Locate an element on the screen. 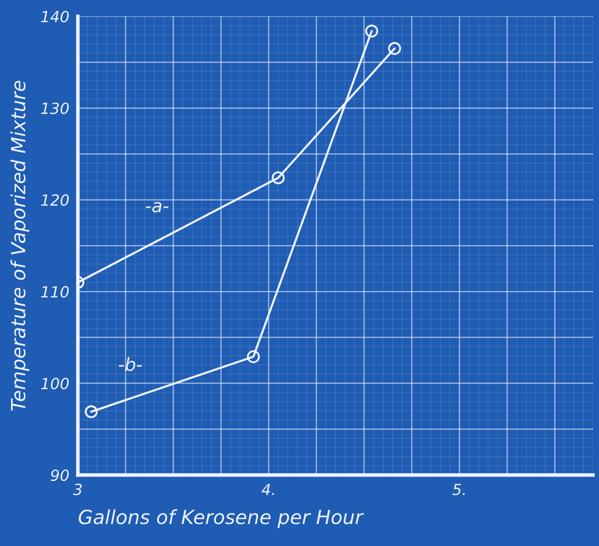  series-label: -a- is located at coordinates (157, 207).